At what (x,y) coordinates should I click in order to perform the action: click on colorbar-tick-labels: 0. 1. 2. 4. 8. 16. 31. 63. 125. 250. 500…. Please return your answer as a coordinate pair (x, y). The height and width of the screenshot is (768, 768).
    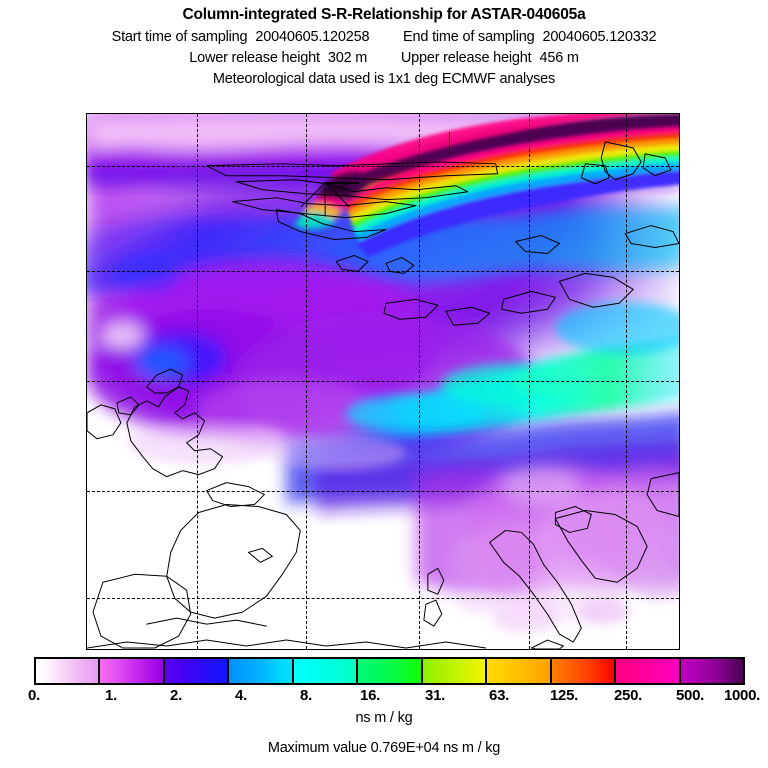
    Looking at the image, I should click on (384, 698).